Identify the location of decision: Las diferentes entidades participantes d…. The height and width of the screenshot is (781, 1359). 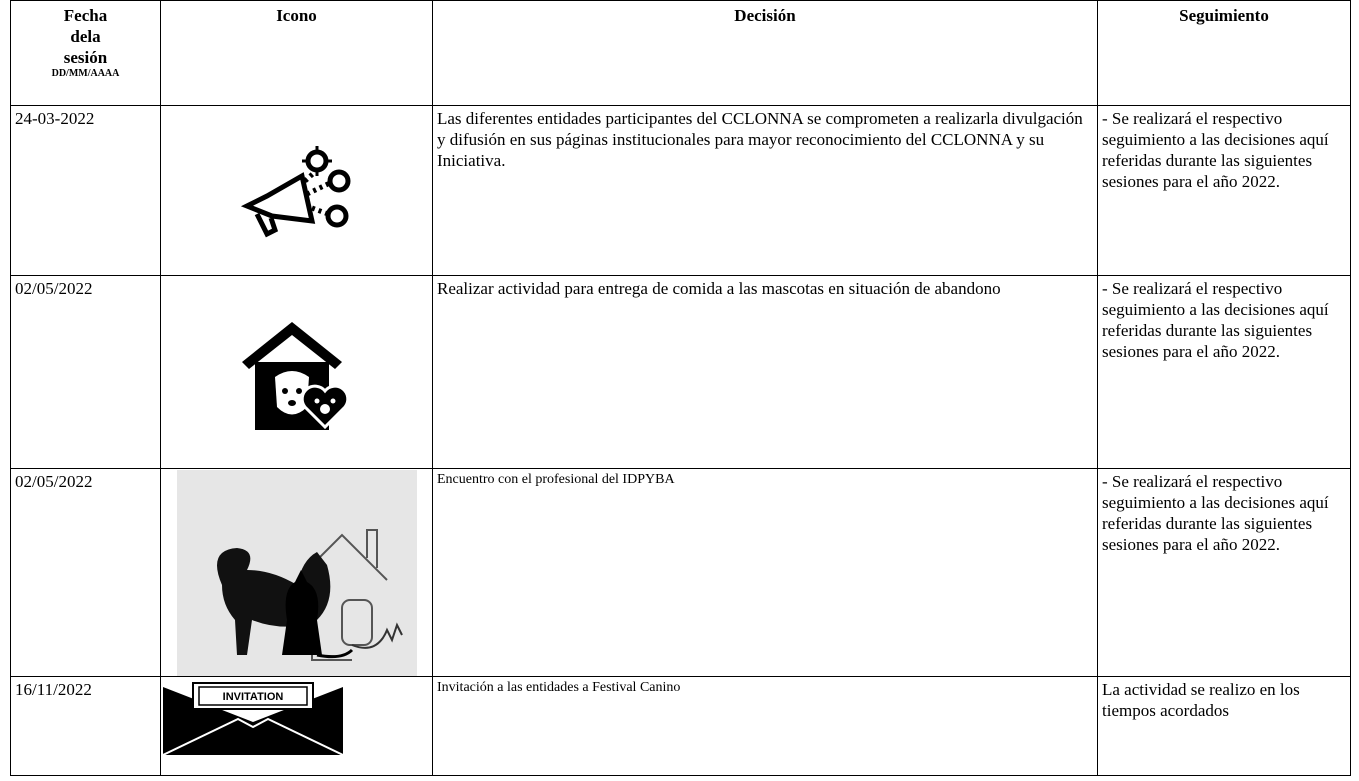
(765, 190).